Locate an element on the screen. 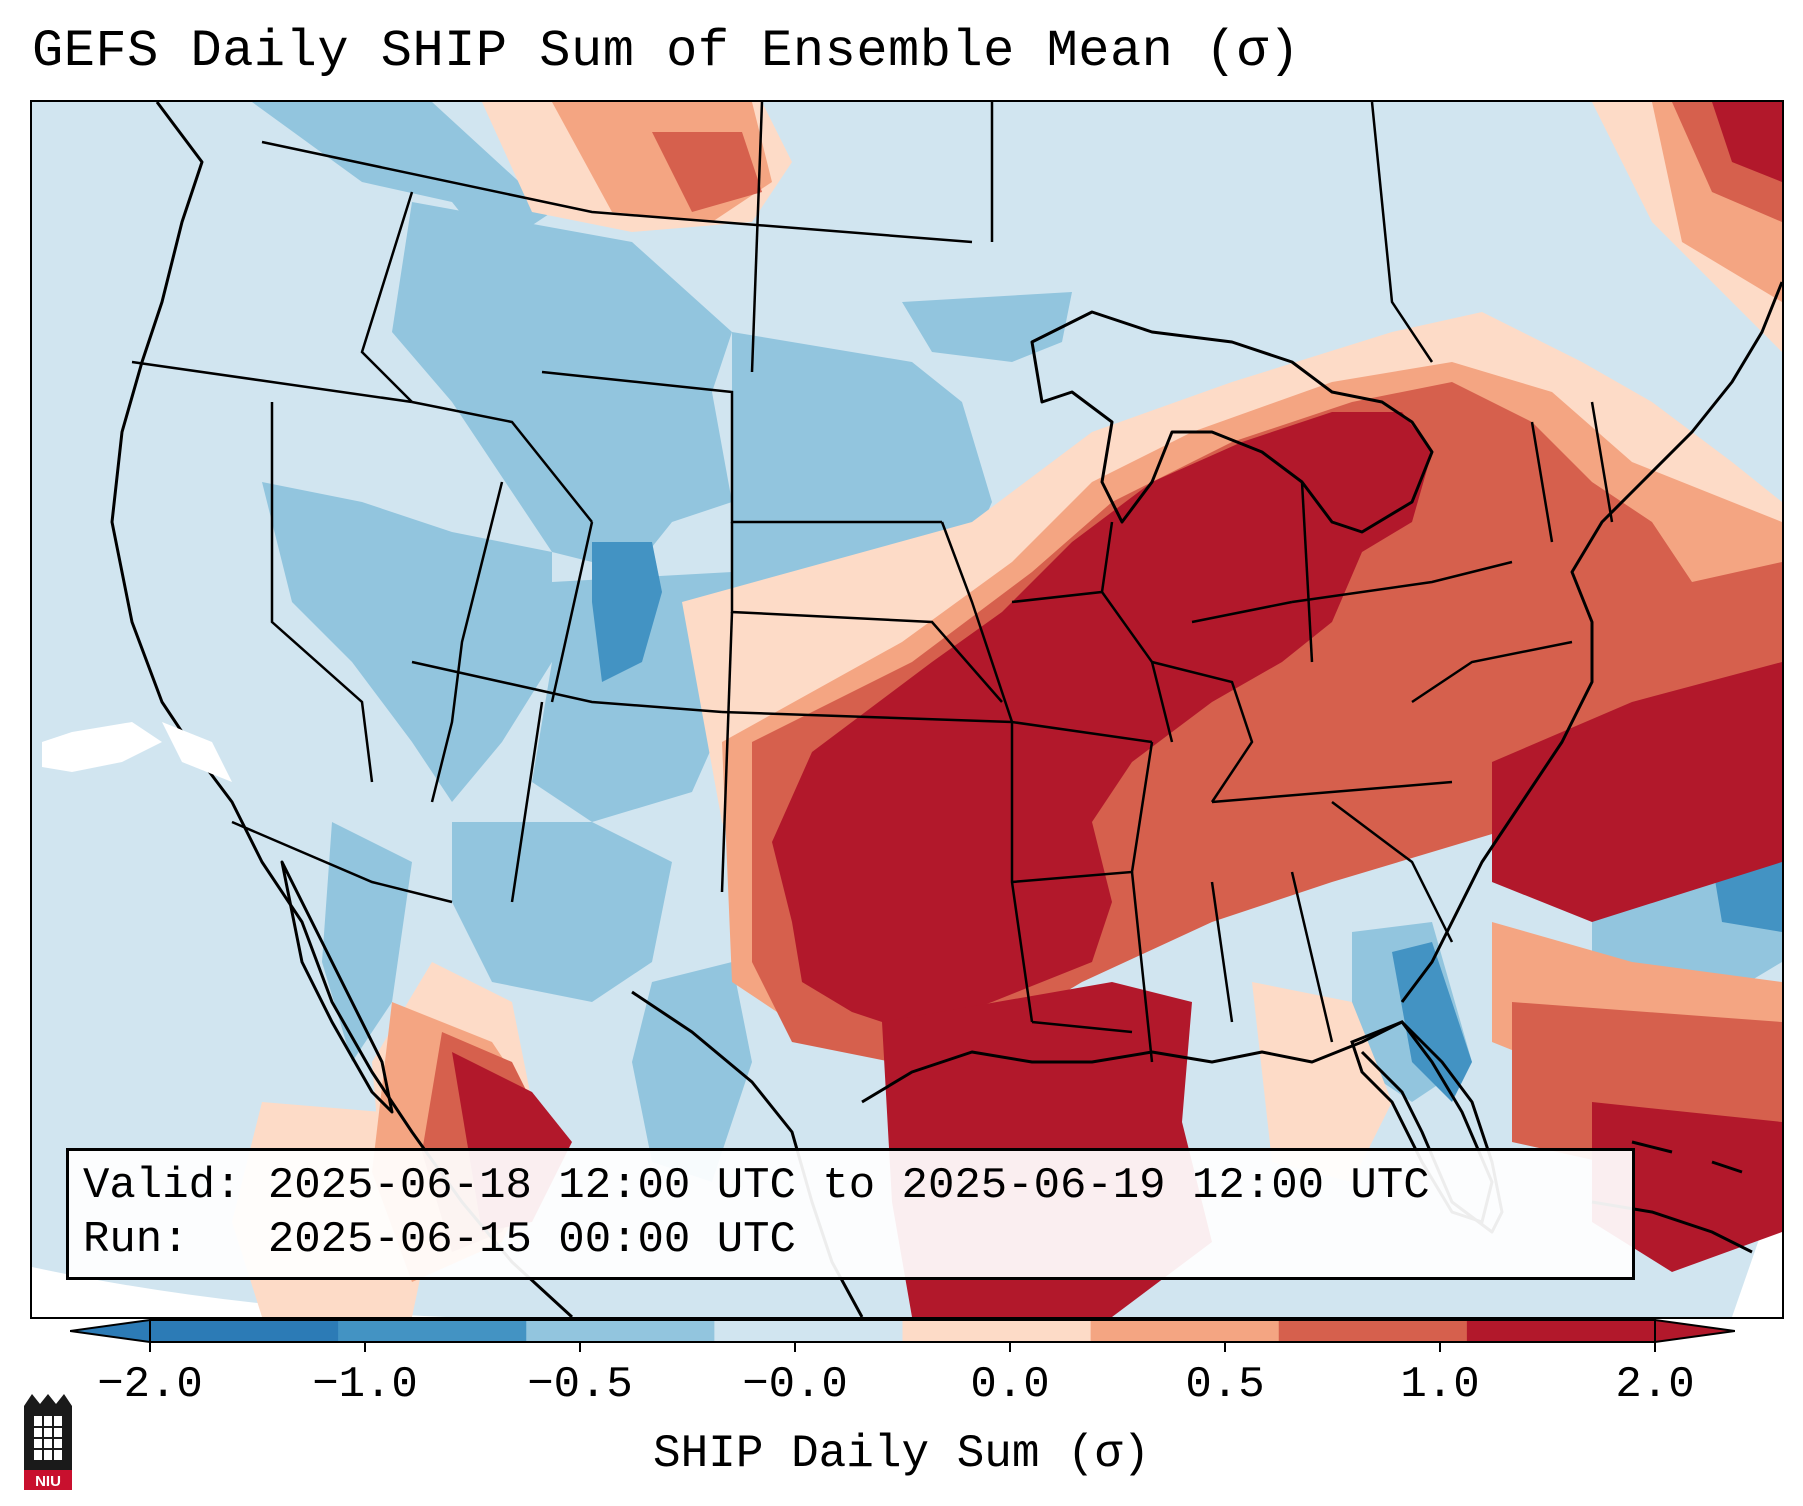  colorbar-tick-label: −0.0 is located at coordinates (795, 1385).